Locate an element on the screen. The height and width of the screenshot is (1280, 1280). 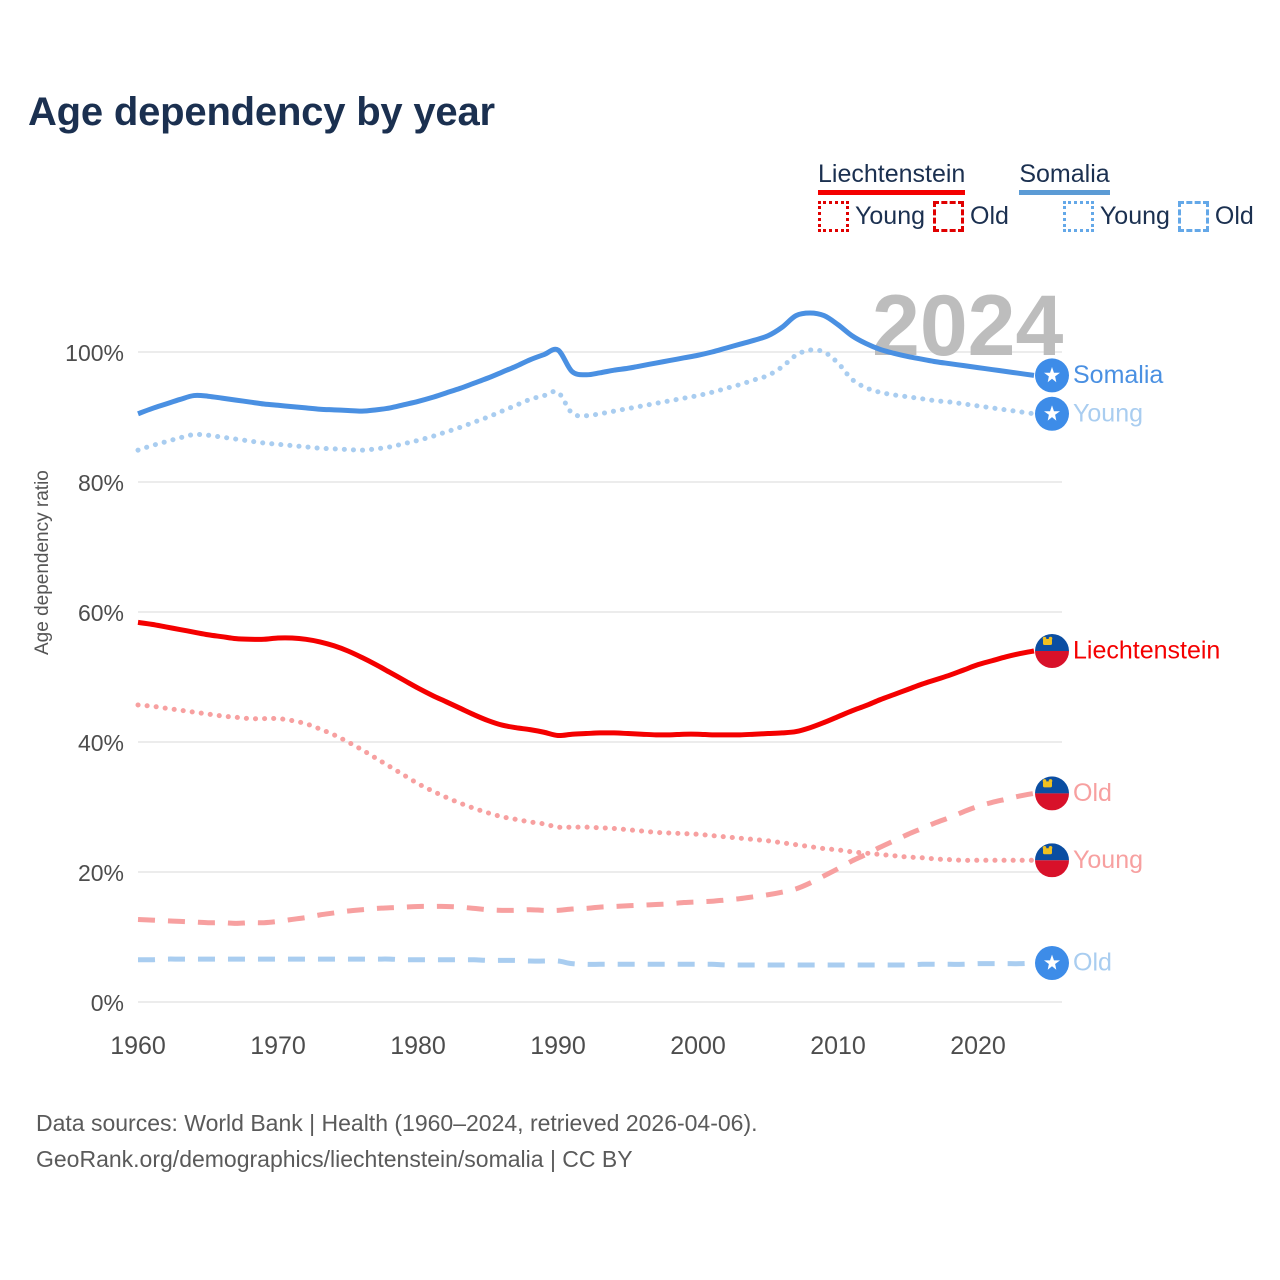
end-label-somalia-young-text: Young is located at coordinates (1108, 413).